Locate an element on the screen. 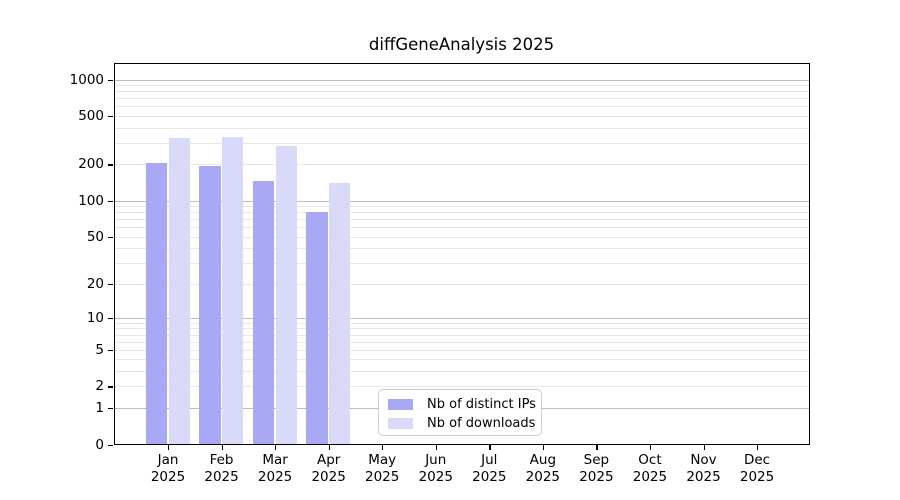  x-axis-tick-label: Apr 2025 is located at coordinates (328, 468).